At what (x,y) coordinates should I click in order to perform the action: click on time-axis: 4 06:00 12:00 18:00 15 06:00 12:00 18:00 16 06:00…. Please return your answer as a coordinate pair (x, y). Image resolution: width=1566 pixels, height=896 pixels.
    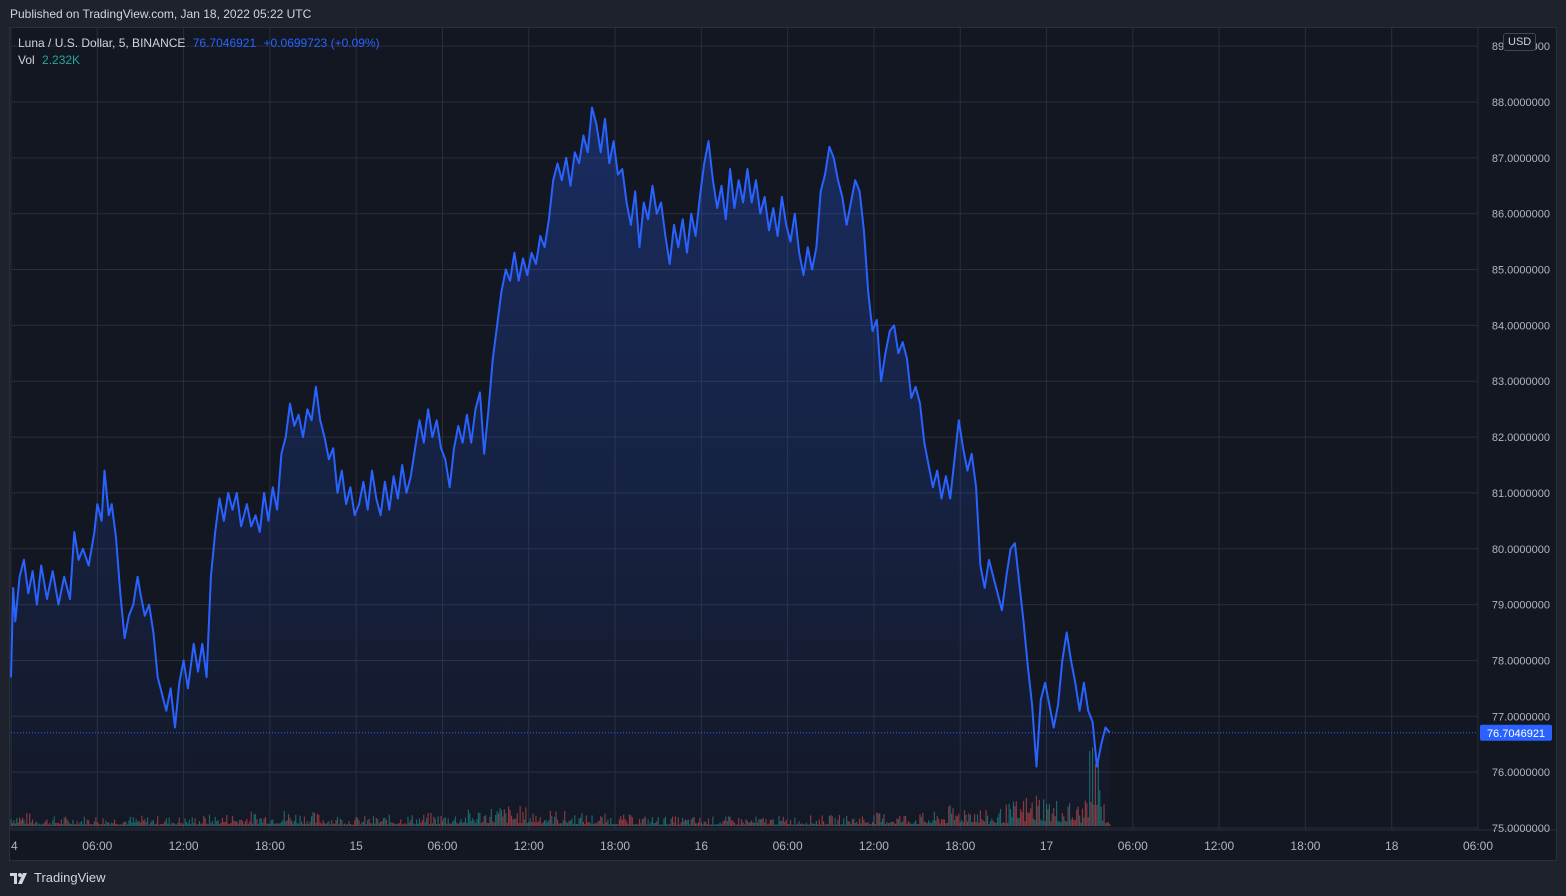
    Looking at the image, I should click on (752, 846).